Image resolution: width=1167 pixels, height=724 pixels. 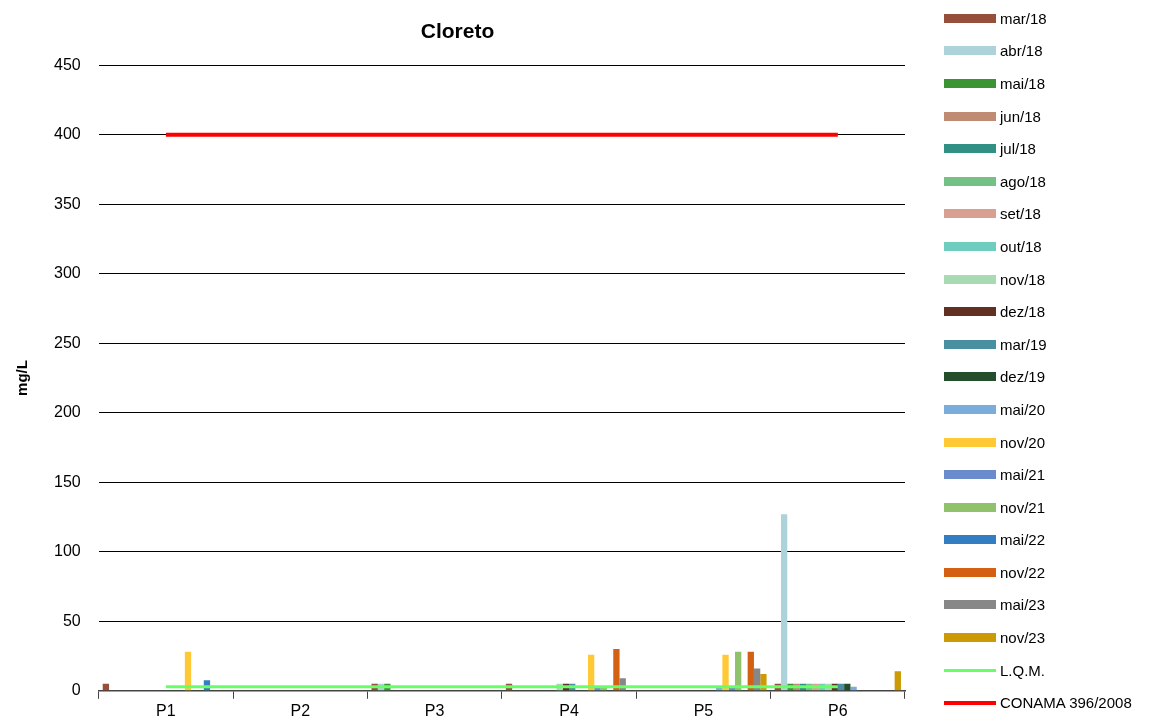 I want to click on legend-label: dez/18, so click(x=1023, y=312).